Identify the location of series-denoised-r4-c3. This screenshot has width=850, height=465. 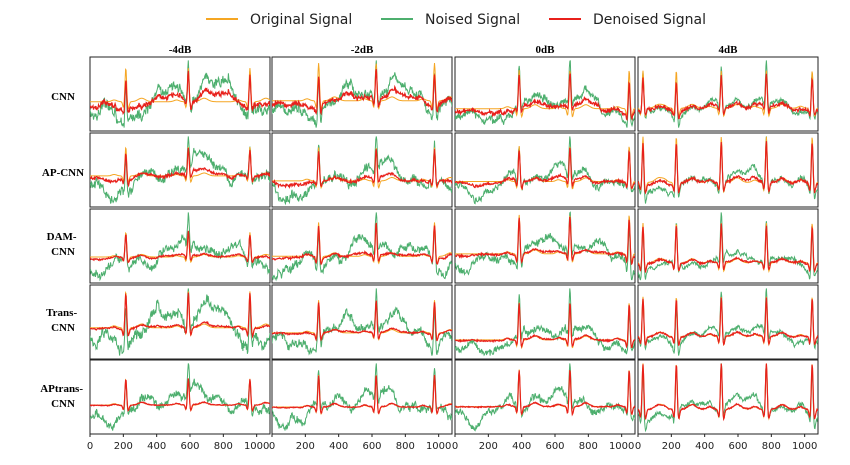
(728, 392).